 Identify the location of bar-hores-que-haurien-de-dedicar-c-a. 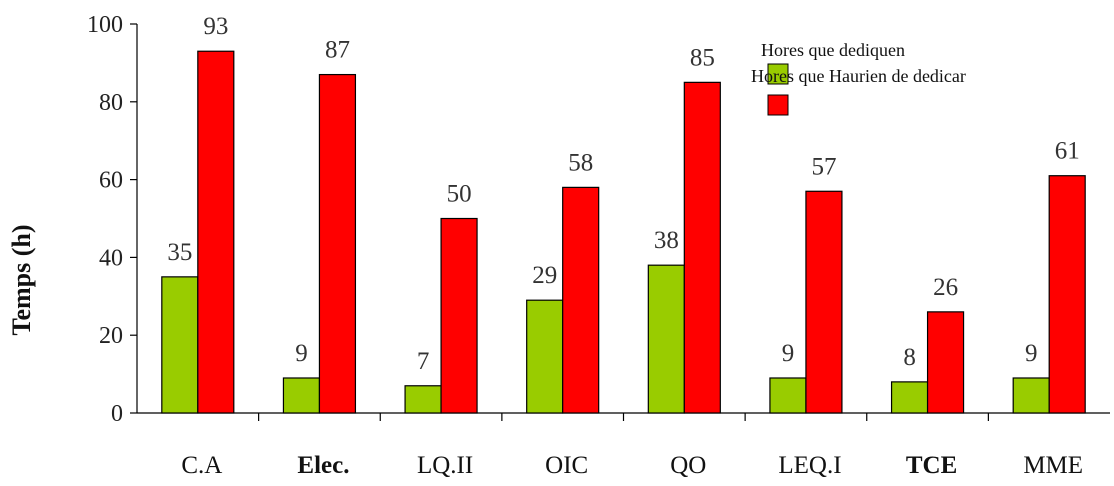
(216, 232).